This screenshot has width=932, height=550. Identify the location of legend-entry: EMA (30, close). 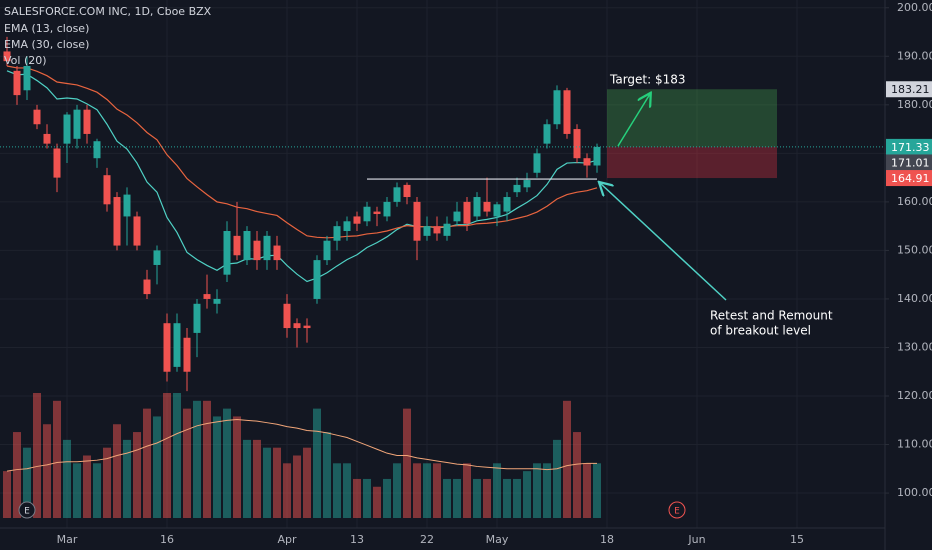
(46, 44).